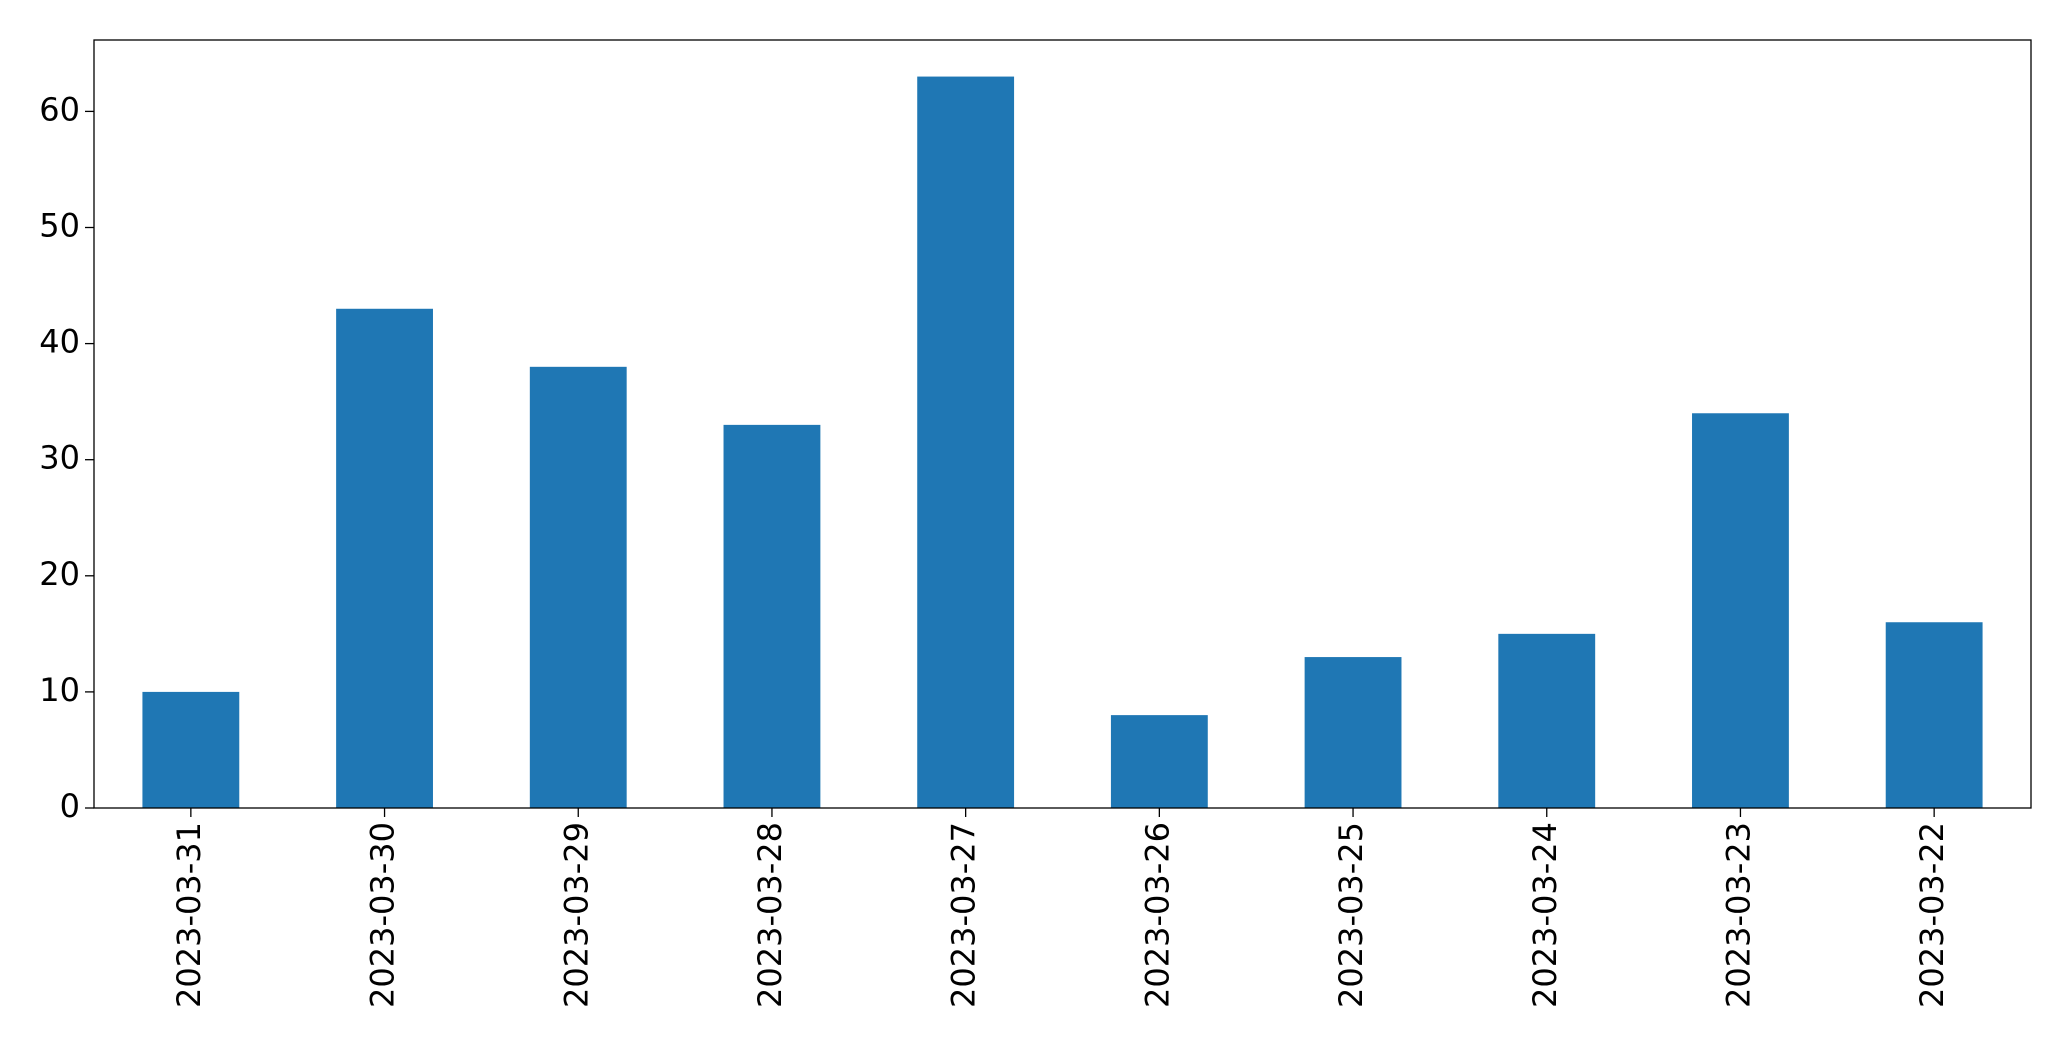 This screenshot has width=2071, height=1061. Describe the element at coordinates (1545, 915) in the screenshot. I see `x-tick-label: 2023-03-24` at that location.